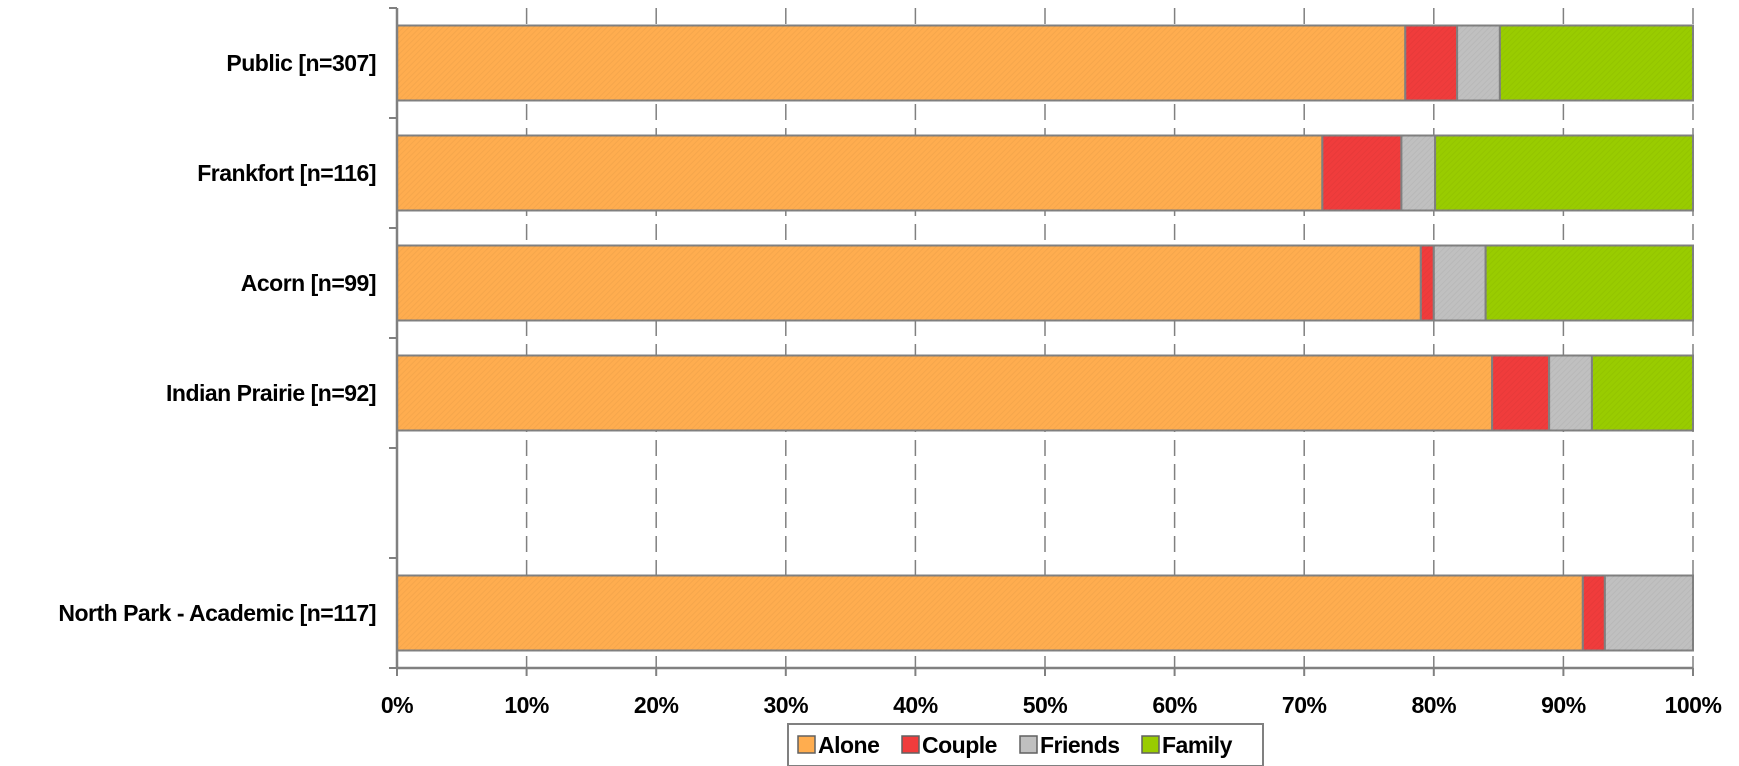 This screenshot has height=766, width=1739. Describe the element at coordinates (1563, 705) in the screenshot. I see `x-tick-label: 90%` at that location.